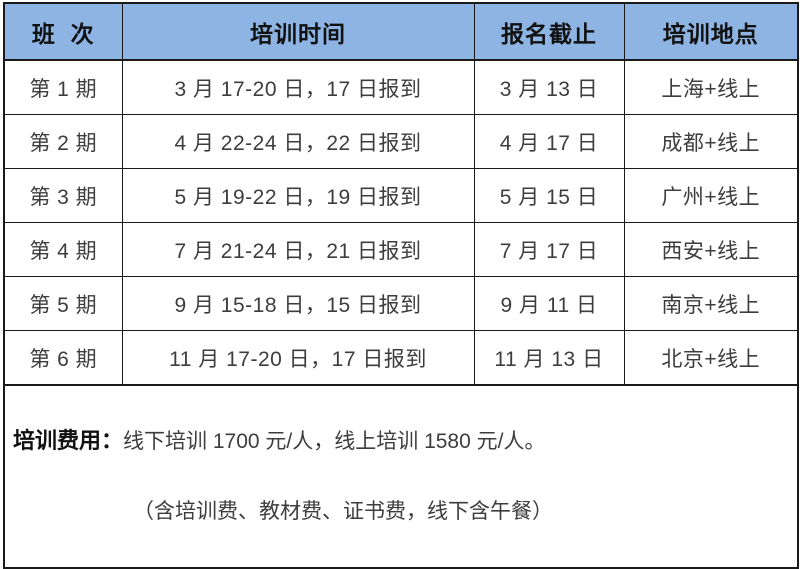 The height and width of the screenshot is (569, 800). Describe the element at coordinates (63, 195) in the screenshot. I see `cell-term: 第 3 期` at that location.